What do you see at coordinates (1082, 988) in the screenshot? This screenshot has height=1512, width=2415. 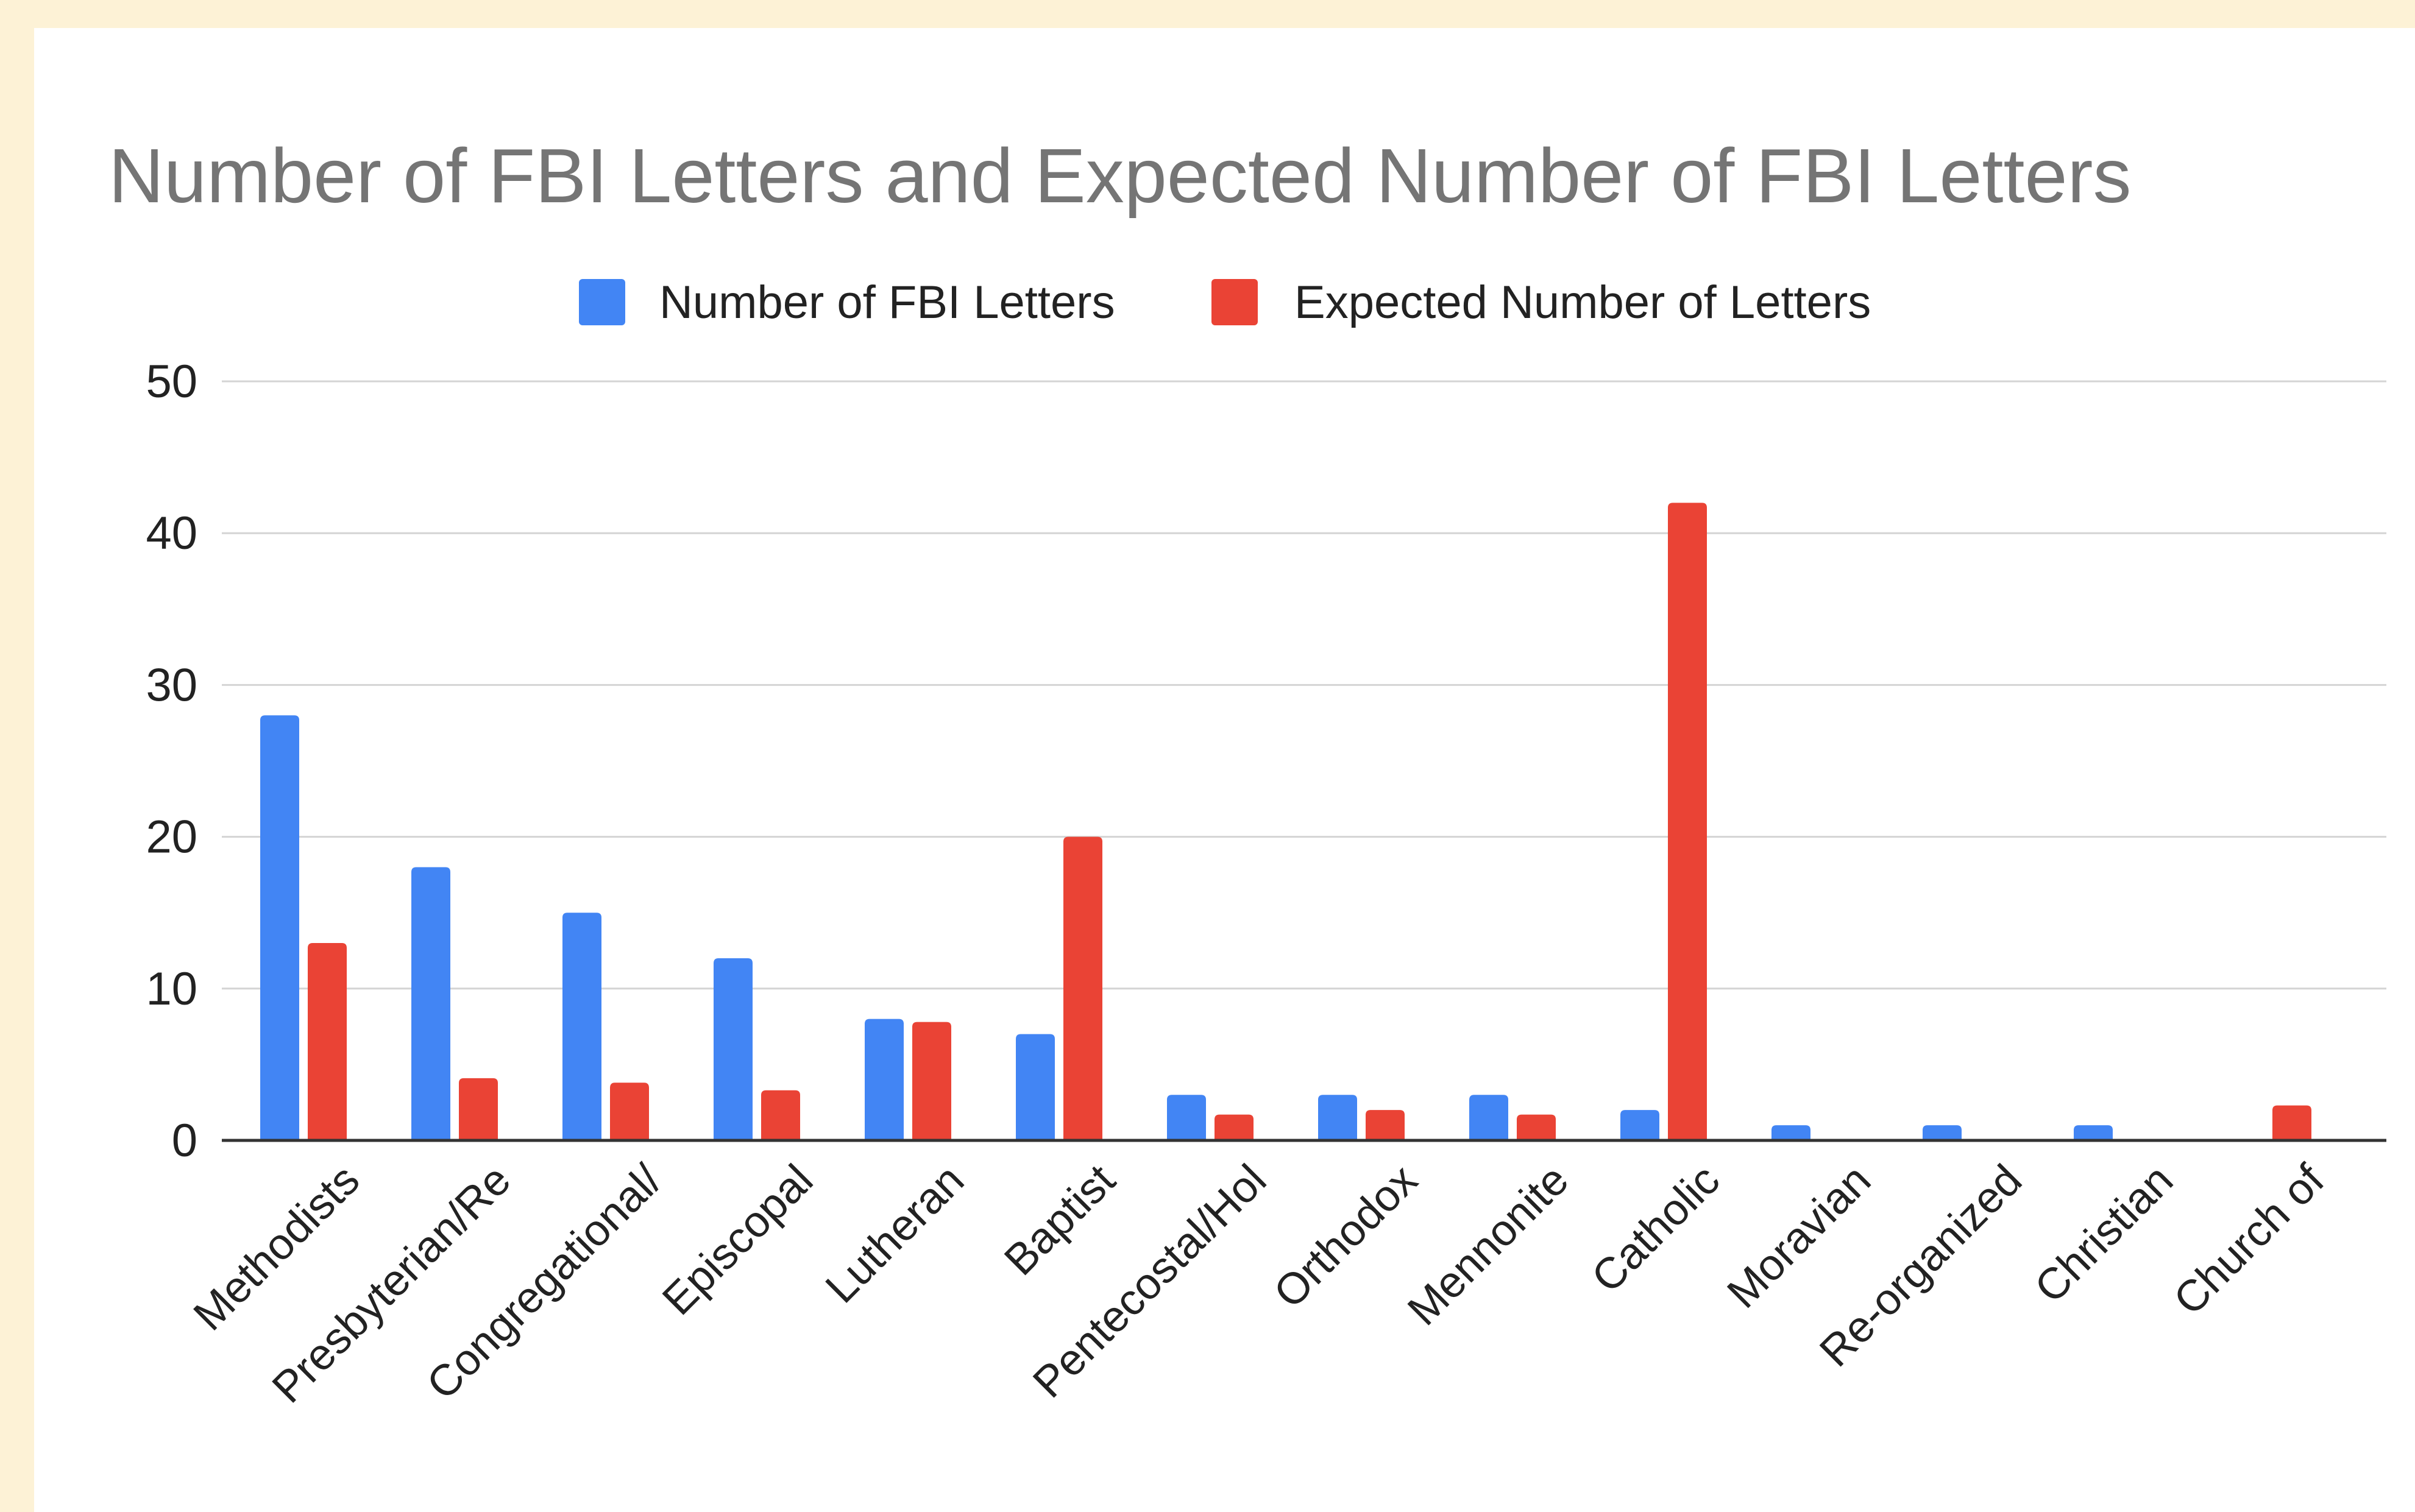 I see `bar-expected-number-of-letters-baptist` at bounding box center [1082, 988].